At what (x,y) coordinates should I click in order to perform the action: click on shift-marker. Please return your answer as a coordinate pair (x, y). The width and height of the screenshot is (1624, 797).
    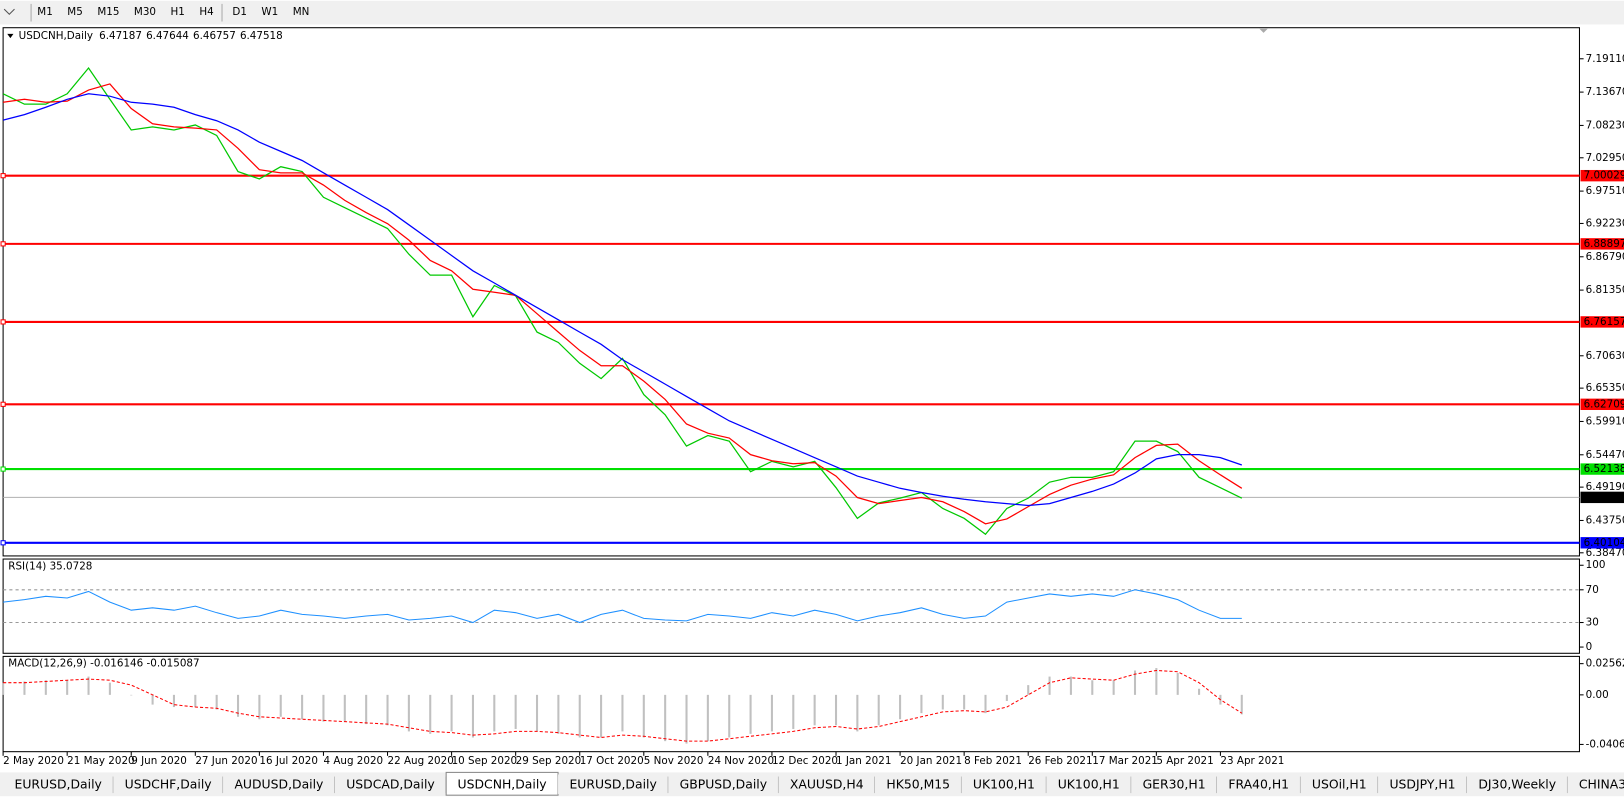
    Looking at the image, I should click on (1263, 30).